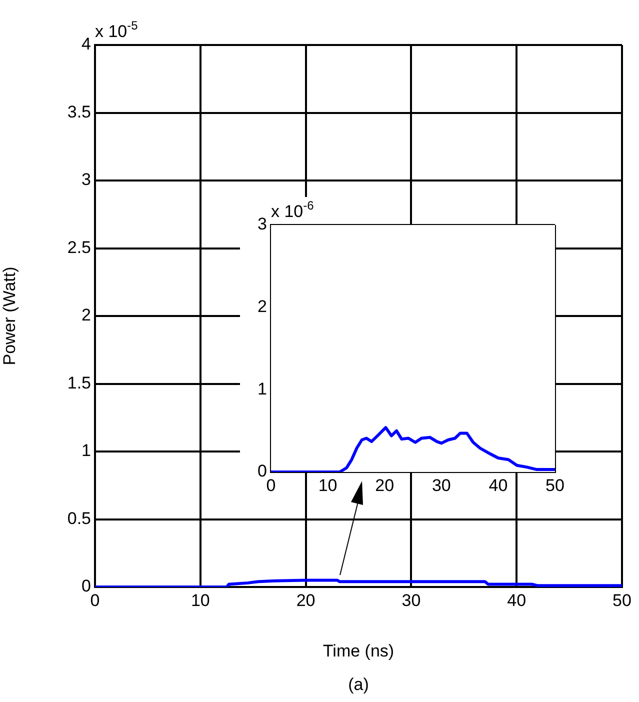  I want to click on y-tick-label: 4, so click(86, 44).